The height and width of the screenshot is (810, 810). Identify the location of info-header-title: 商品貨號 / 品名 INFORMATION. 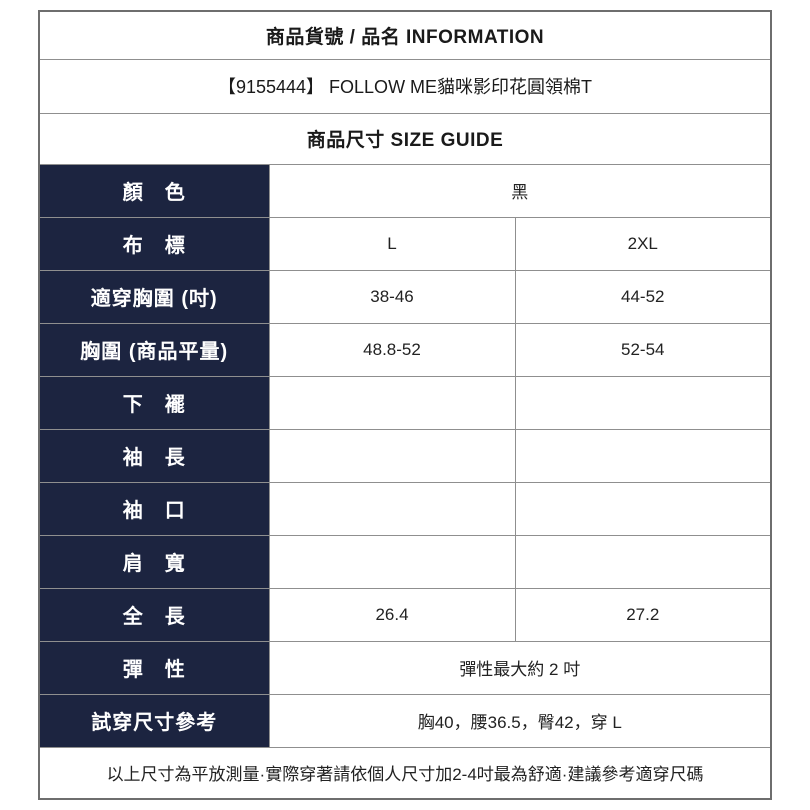
(405, 35).